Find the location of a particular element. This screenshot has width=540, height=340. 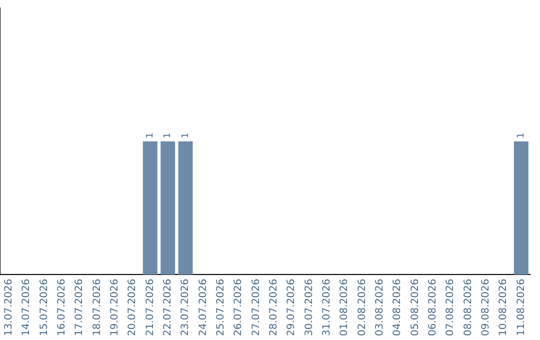

x-tick-label: 05.08.2026 is located at coordinates (415, 307).